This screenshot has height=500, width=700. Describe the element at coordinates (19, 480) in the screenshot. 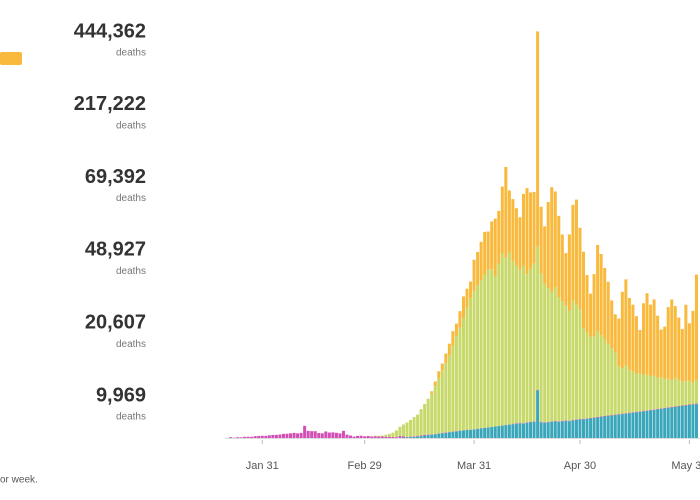

I see `note: or week.` at that location.